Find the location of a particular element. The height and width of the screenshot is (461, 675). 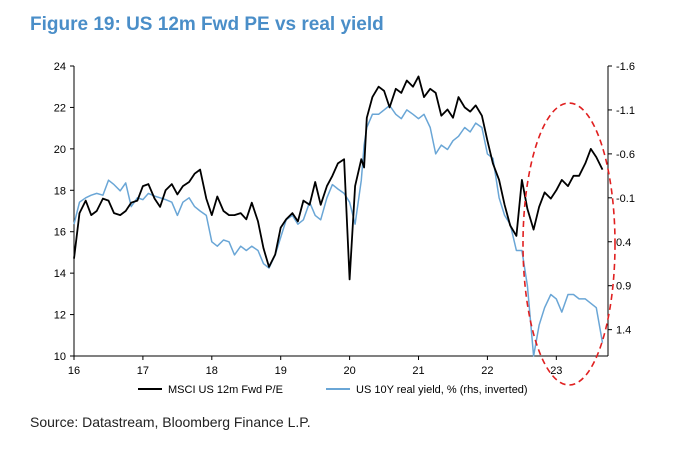

y-left-tick-label: 14 is located at coordinates (60, 274).